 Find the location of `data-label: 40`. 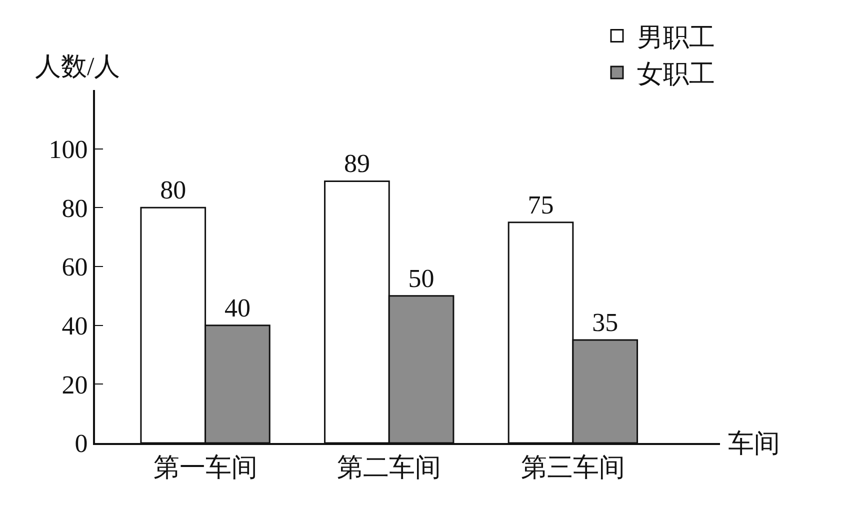

data-label: 40 is located at coordinates (237, 307).